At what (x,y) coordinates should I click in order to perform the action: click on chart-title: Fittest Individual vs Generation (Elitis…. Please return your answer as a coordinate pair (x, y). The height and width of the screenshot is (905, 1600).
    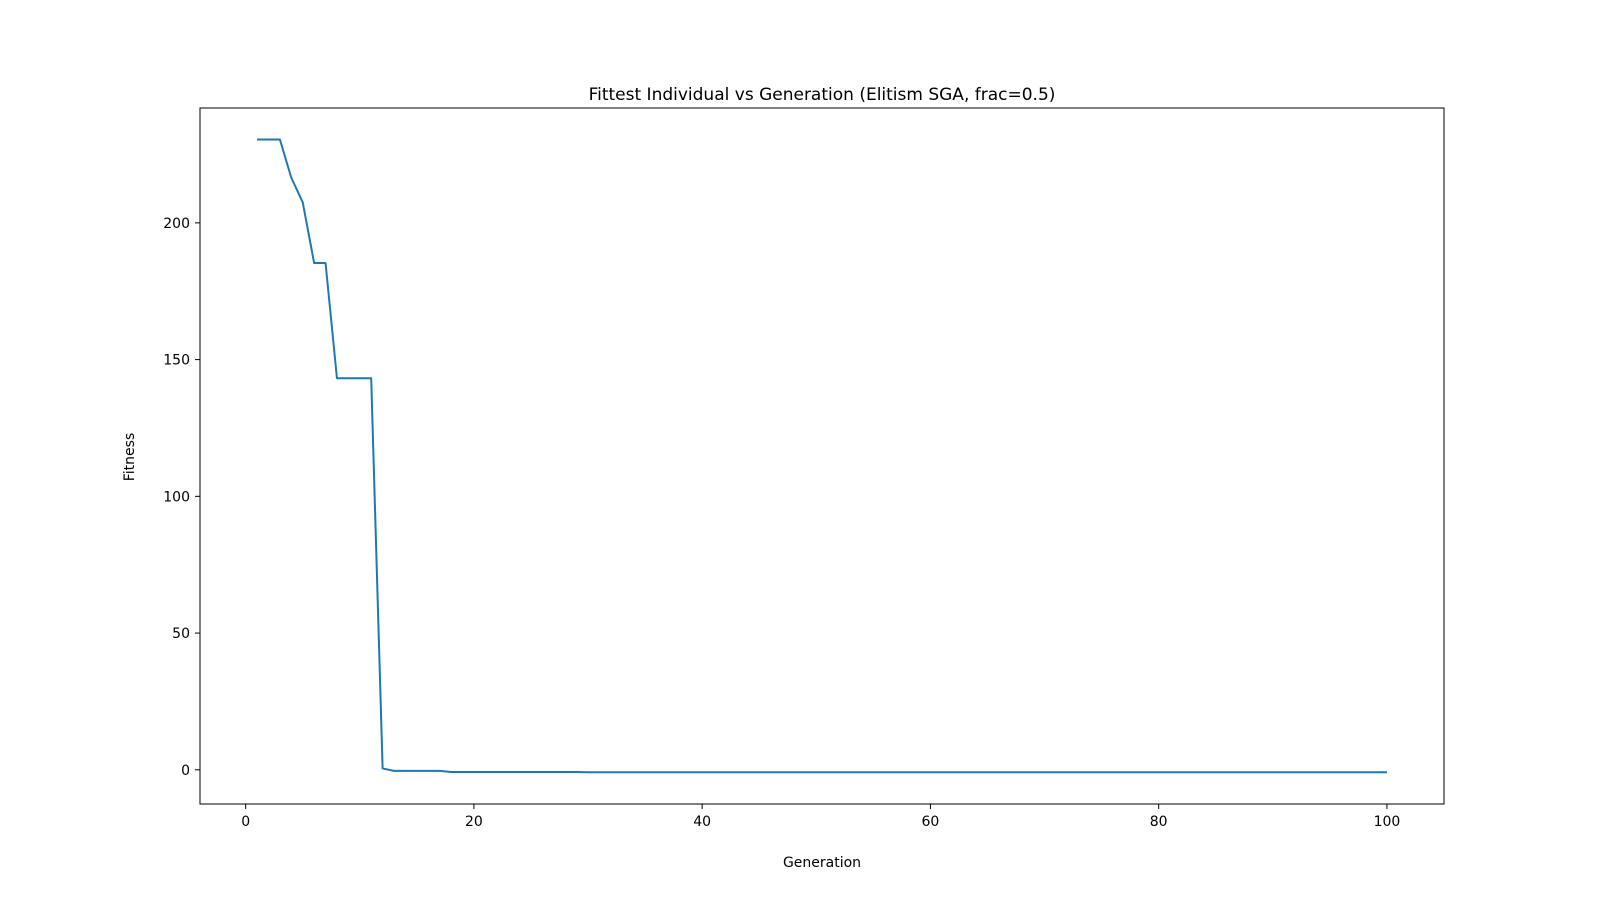
    Looking at the image, I should click on (822, 95).